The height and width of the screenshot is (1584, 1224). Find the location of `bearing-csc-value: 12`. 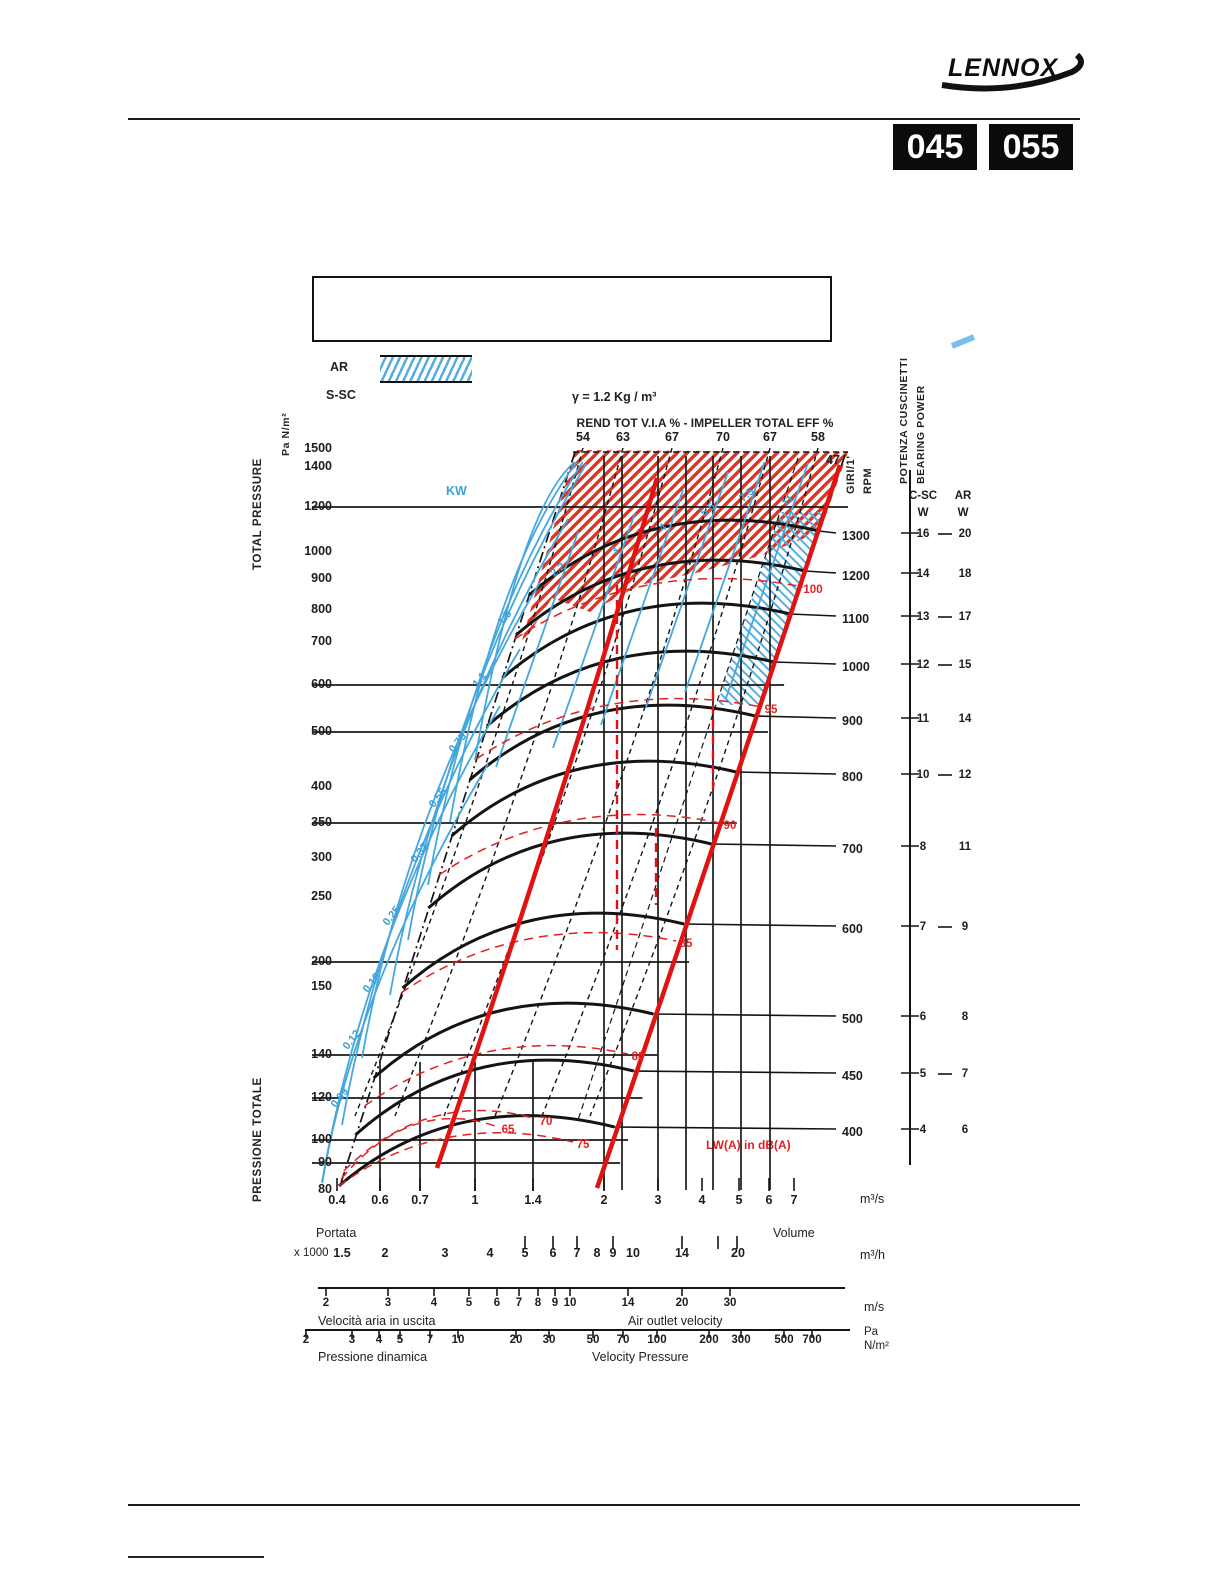

bearing-csc-value: 12 is located at coordinates (923, 665).